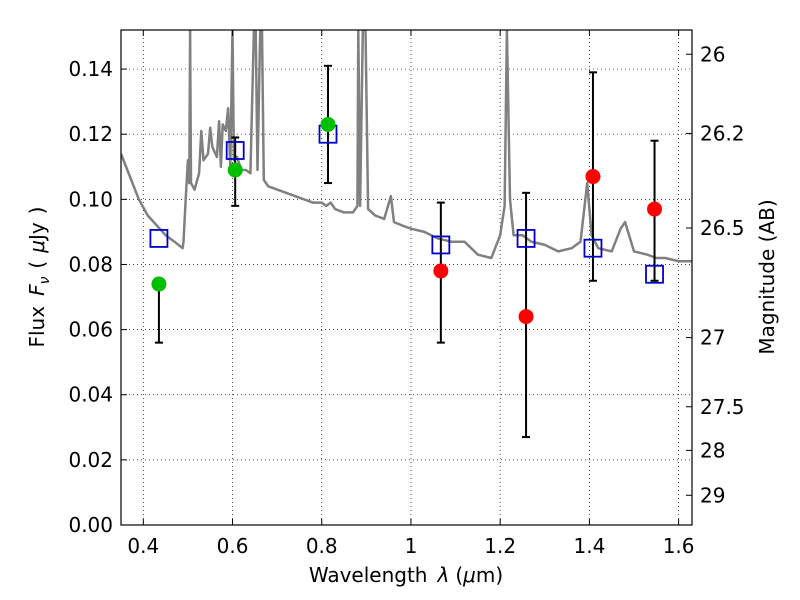  Describe the element at coordinates (589, 546) in the screenshot. I see `x-tick-label: 1.4` at that location.